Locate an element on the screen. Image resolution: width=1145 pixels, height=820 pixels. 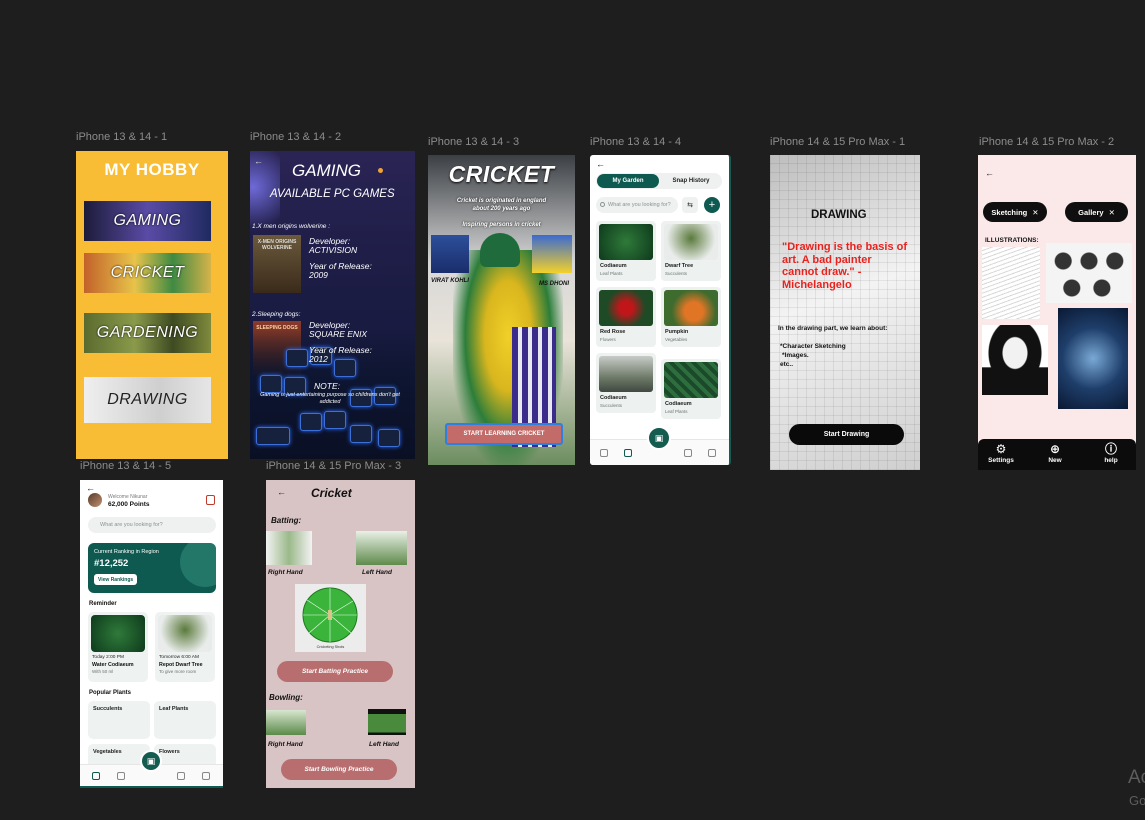
hobby-gaming: GAMING is located at coordinates (147, 221).